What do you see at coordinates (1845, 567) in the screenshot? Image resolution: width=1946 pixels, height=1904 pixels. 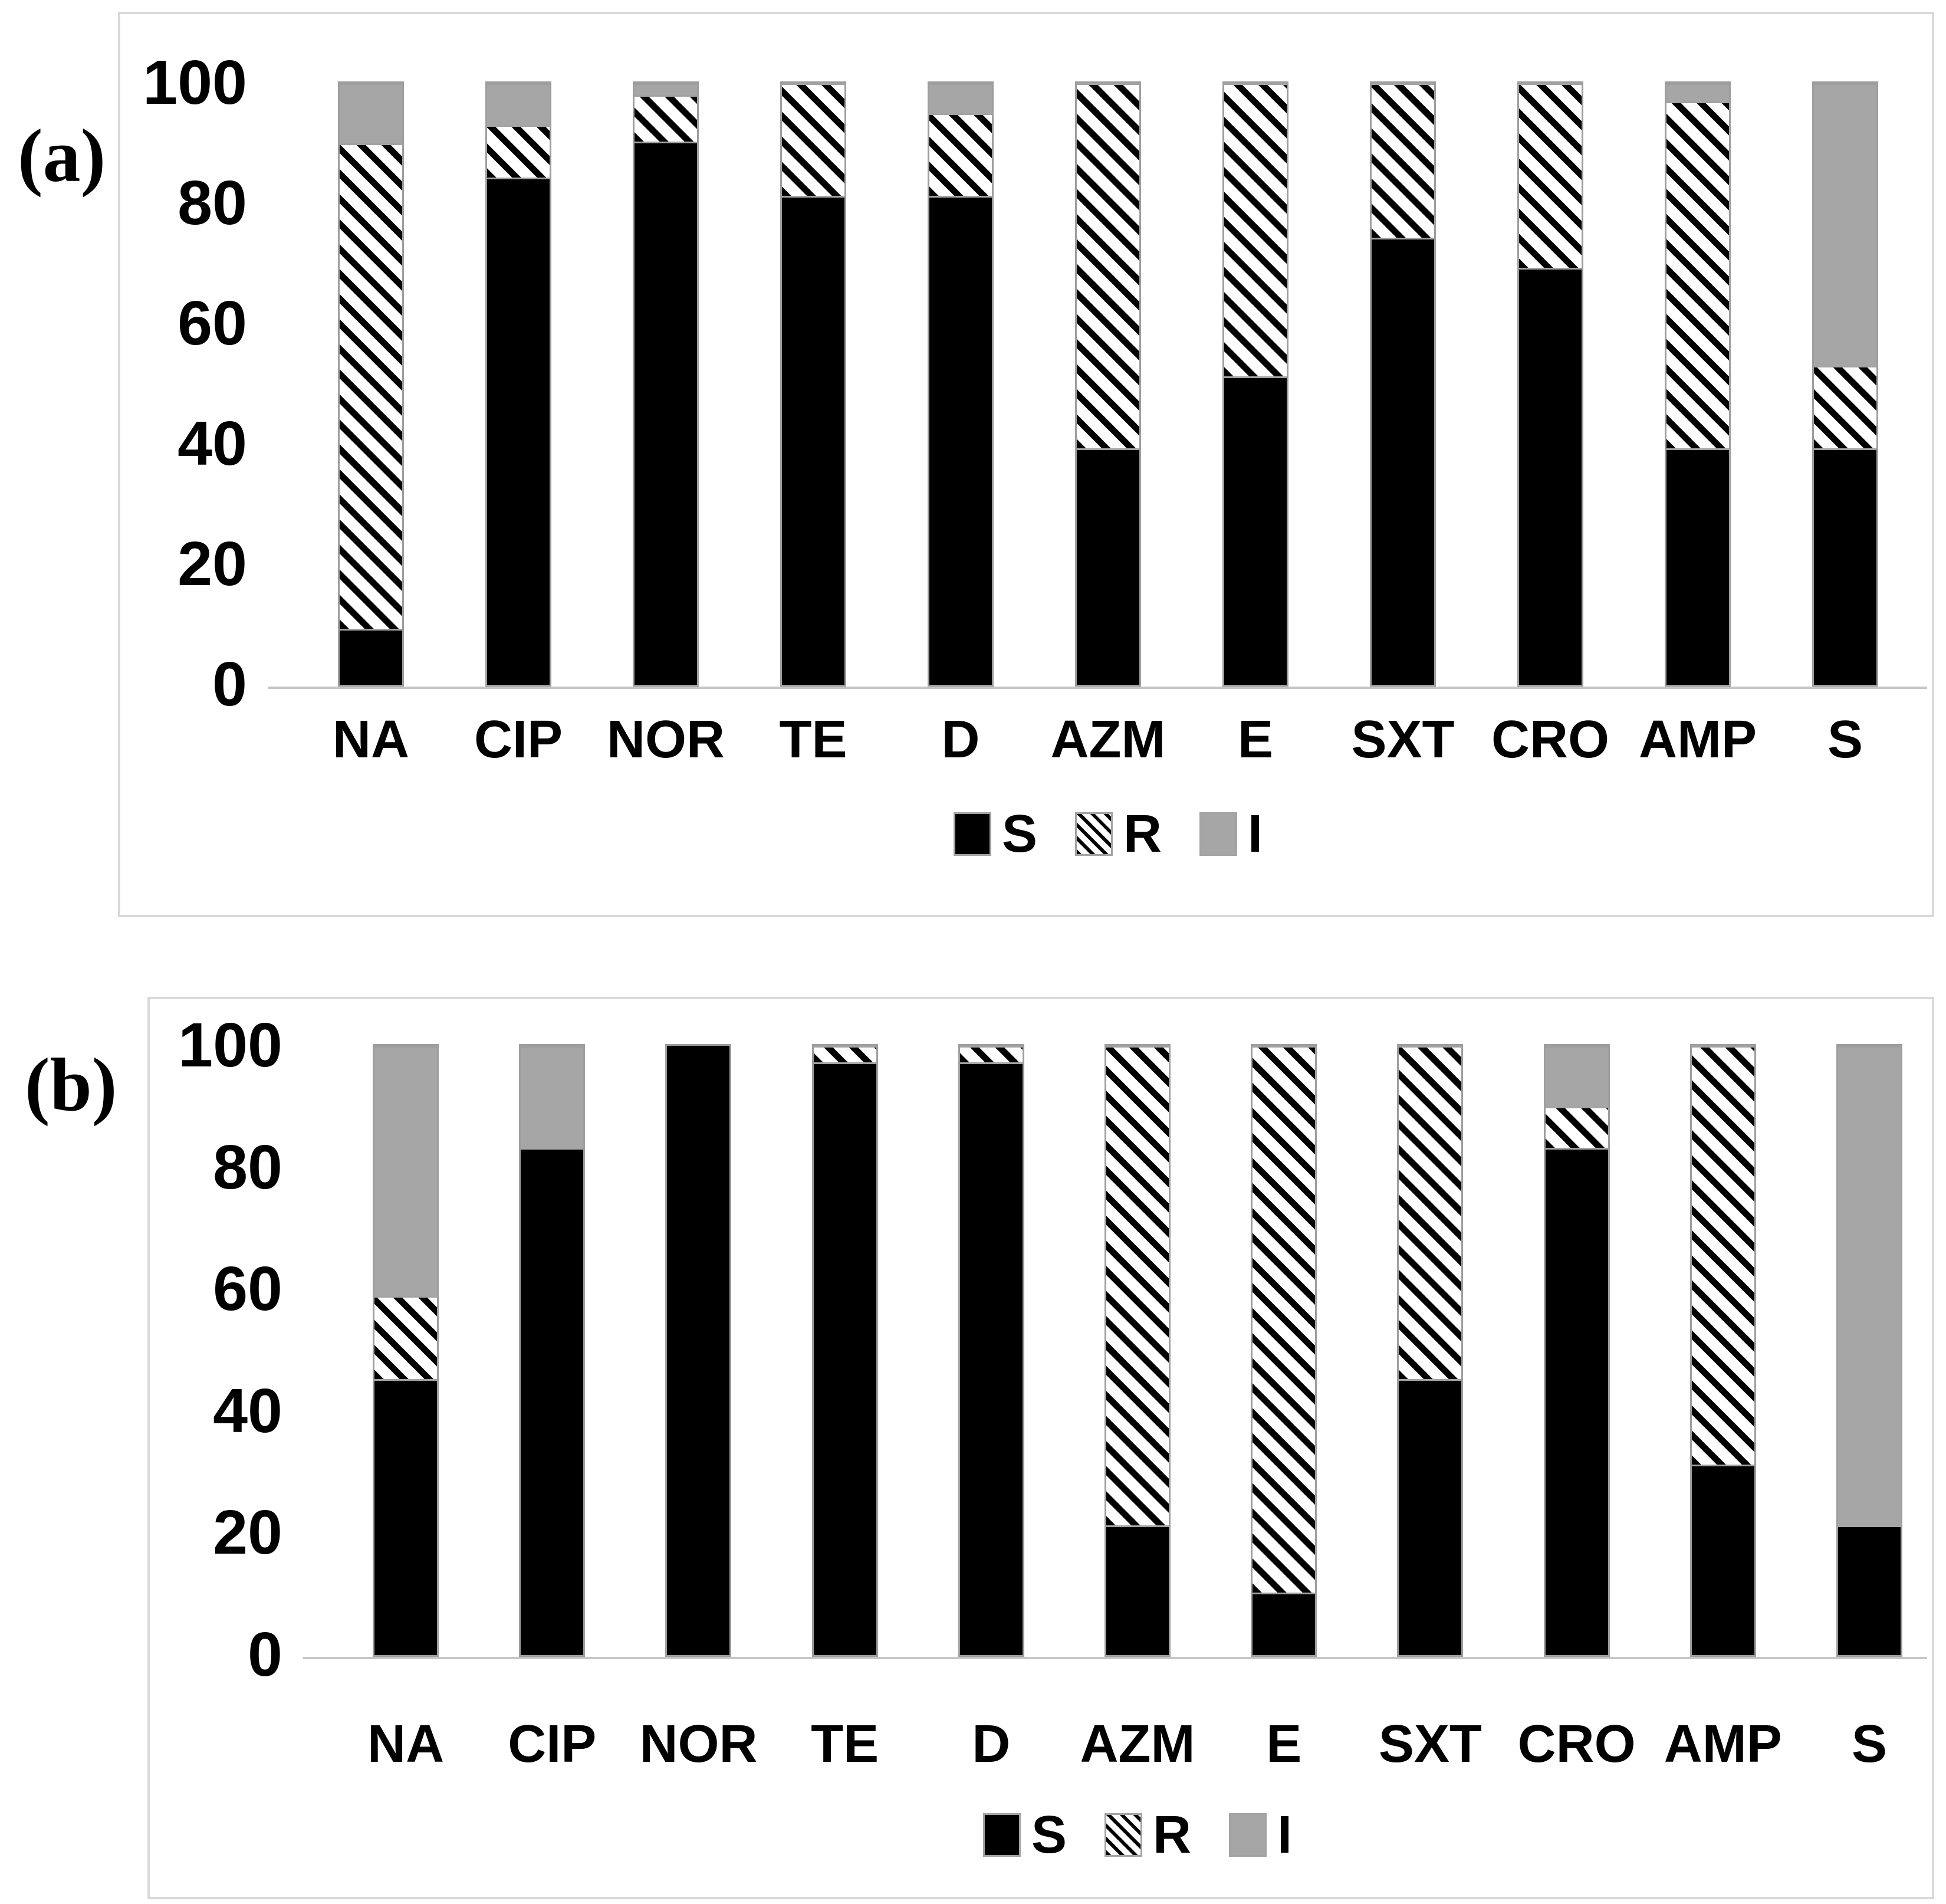 I see `bar-segment-s-S` at bounding box center [1845, 567].